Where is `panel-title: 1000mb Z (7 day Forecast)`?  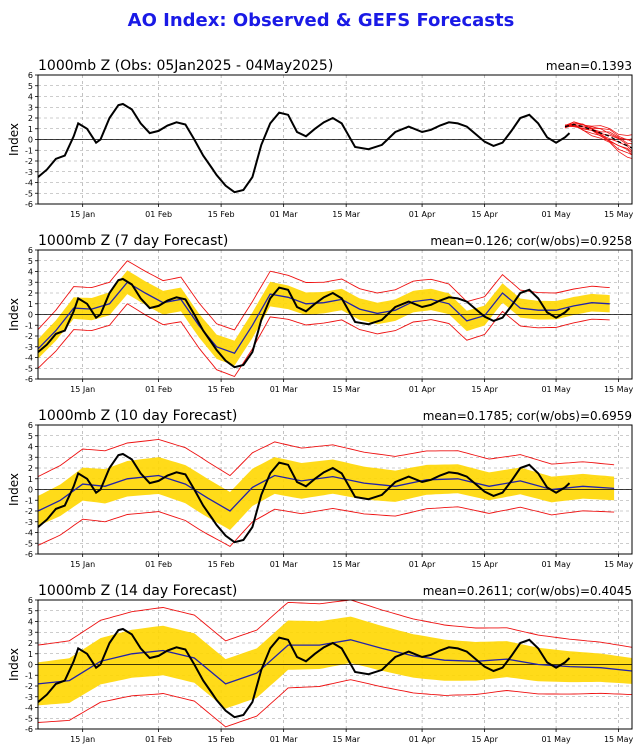
panel-title: 1000mb Z (7 day Forecast) is located at coordinates (133, 241).